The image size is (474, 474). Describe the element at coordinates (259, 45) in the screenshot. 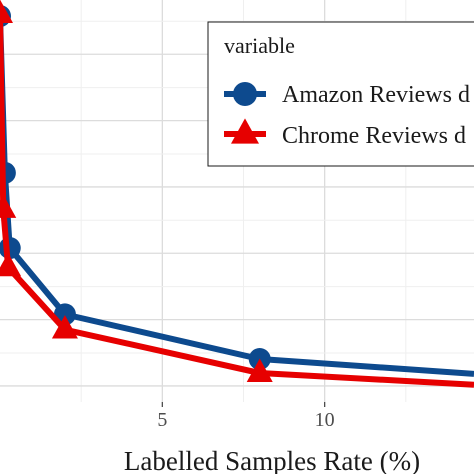

I see `legend-title: variable` at that location.